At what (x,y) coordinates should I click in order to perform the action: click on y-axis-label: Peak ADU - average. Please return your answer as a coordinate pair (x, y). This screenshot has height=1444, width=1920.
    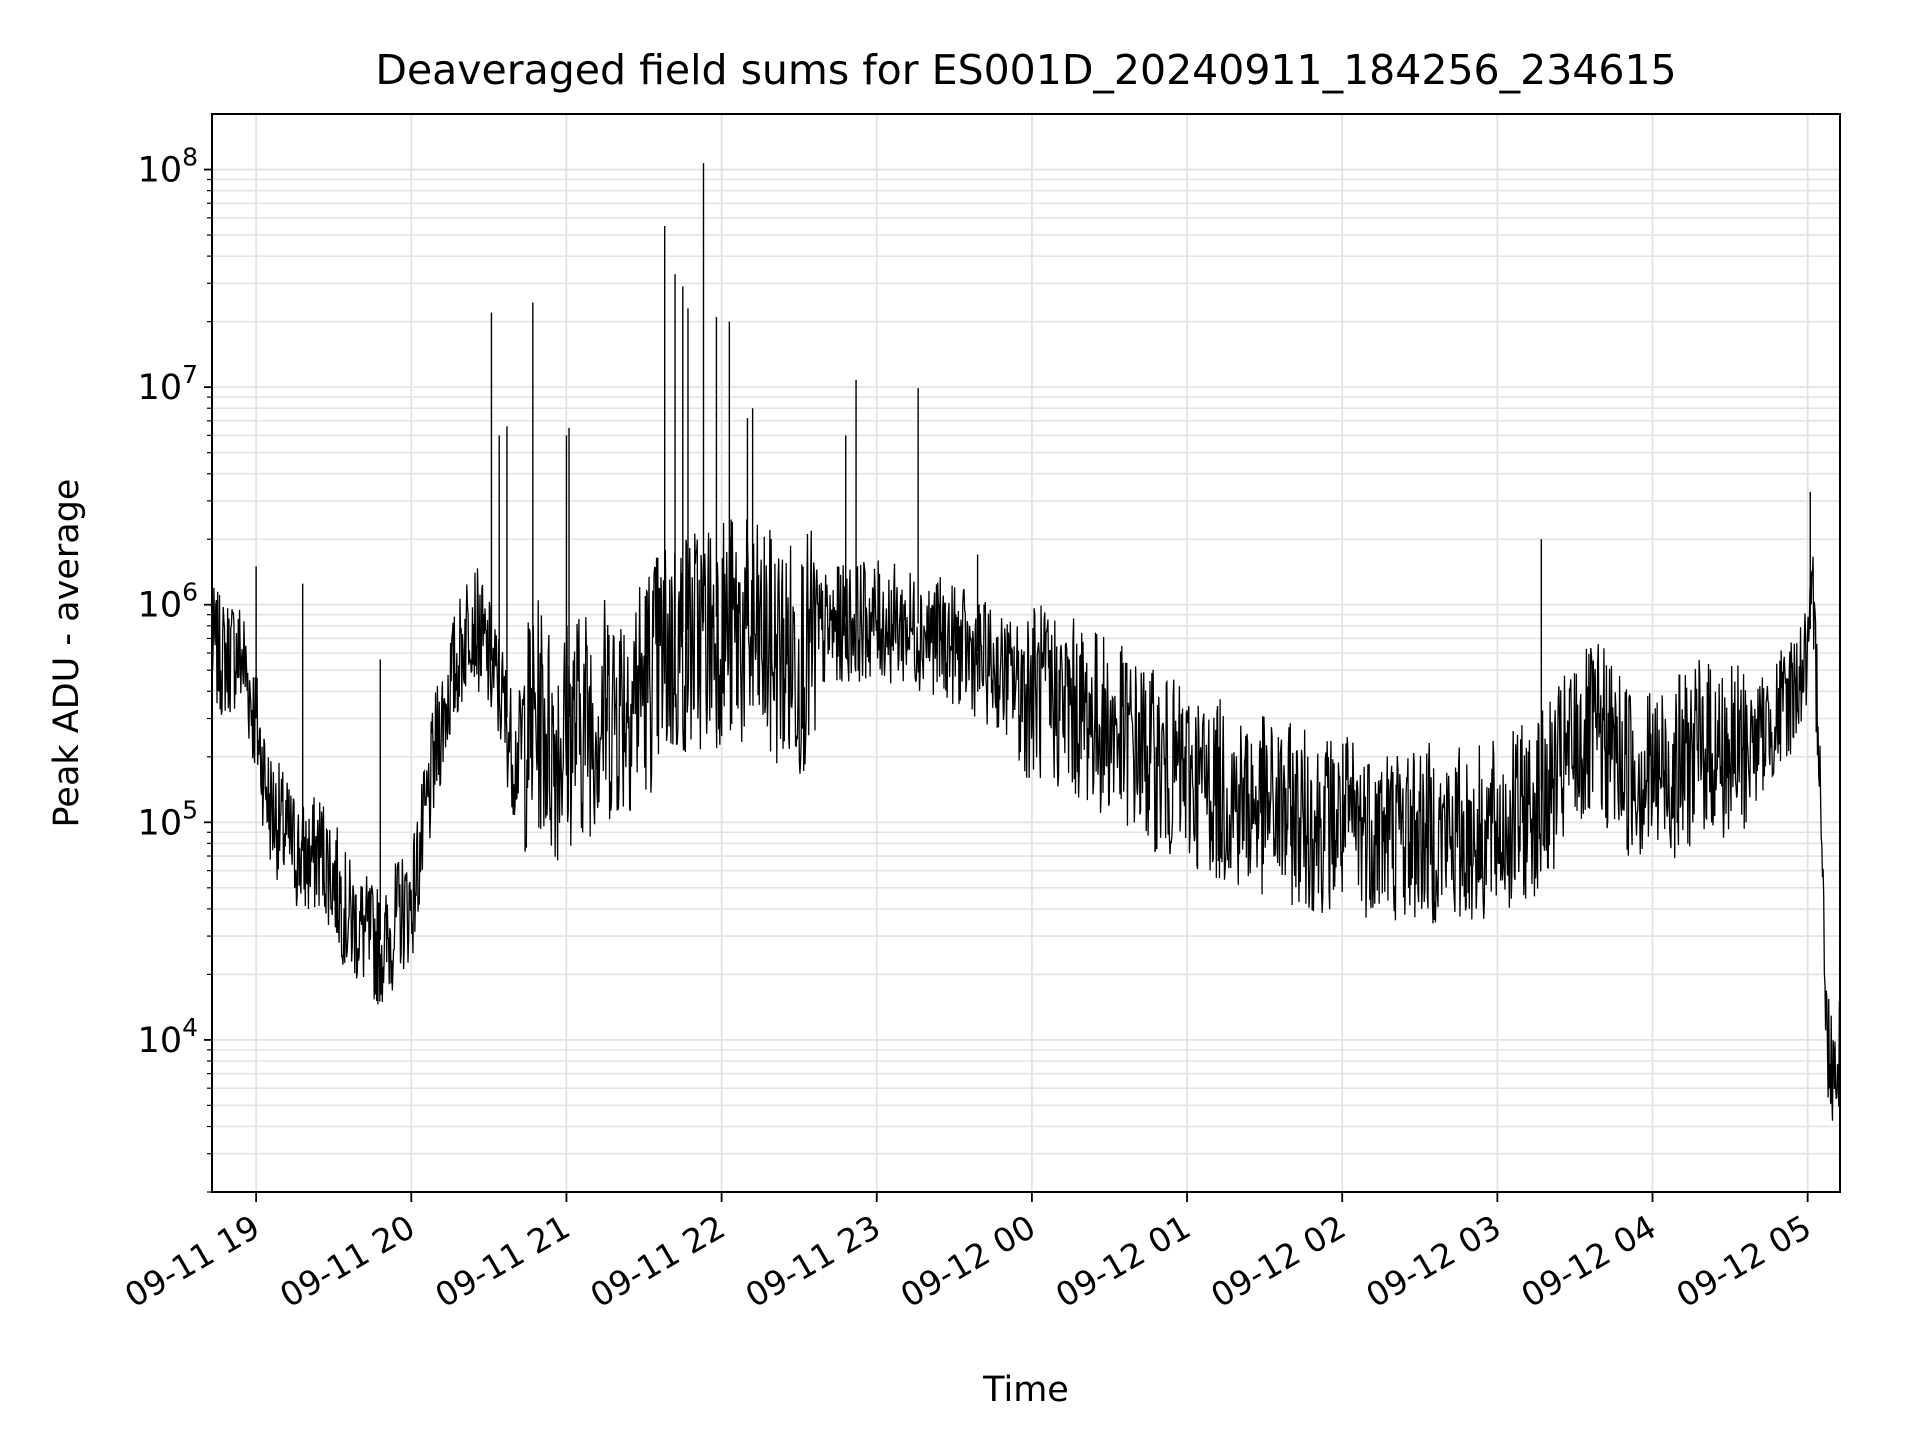
    Looking at the image, I should click on (67, 653).